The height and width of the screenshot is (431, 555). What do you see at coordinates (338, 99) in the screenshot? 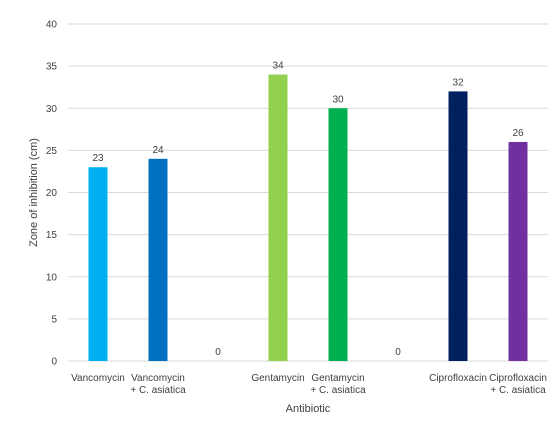
I see `data-label: 30` at bounding box center [338, 99].